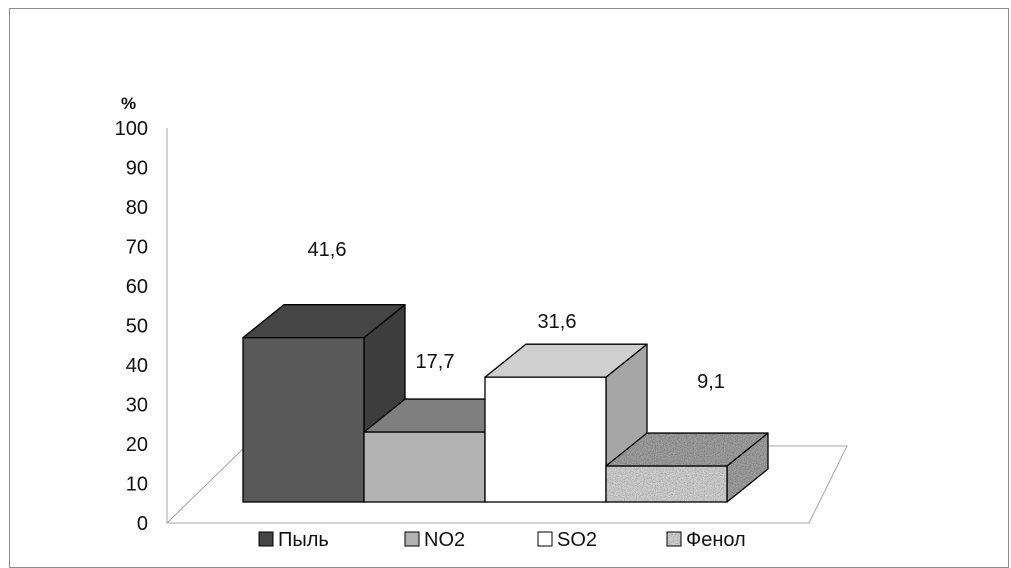 The width and height of the screenshot is (1011, 568). I want to click on data-label: 17,7, so click(435, 362).